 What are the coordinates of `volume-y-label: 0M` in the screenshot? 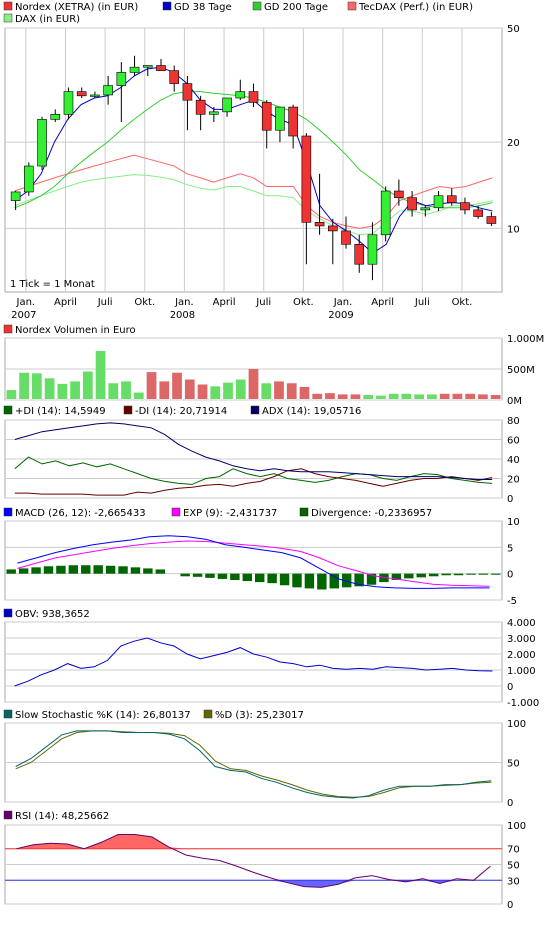 It's located at (514, 401).